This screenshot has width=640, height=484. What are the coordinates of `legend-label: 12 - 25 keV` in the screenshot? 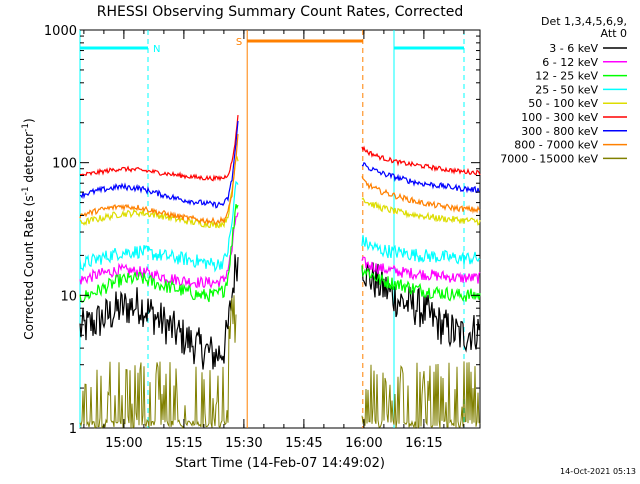 It's located at (566, 76).